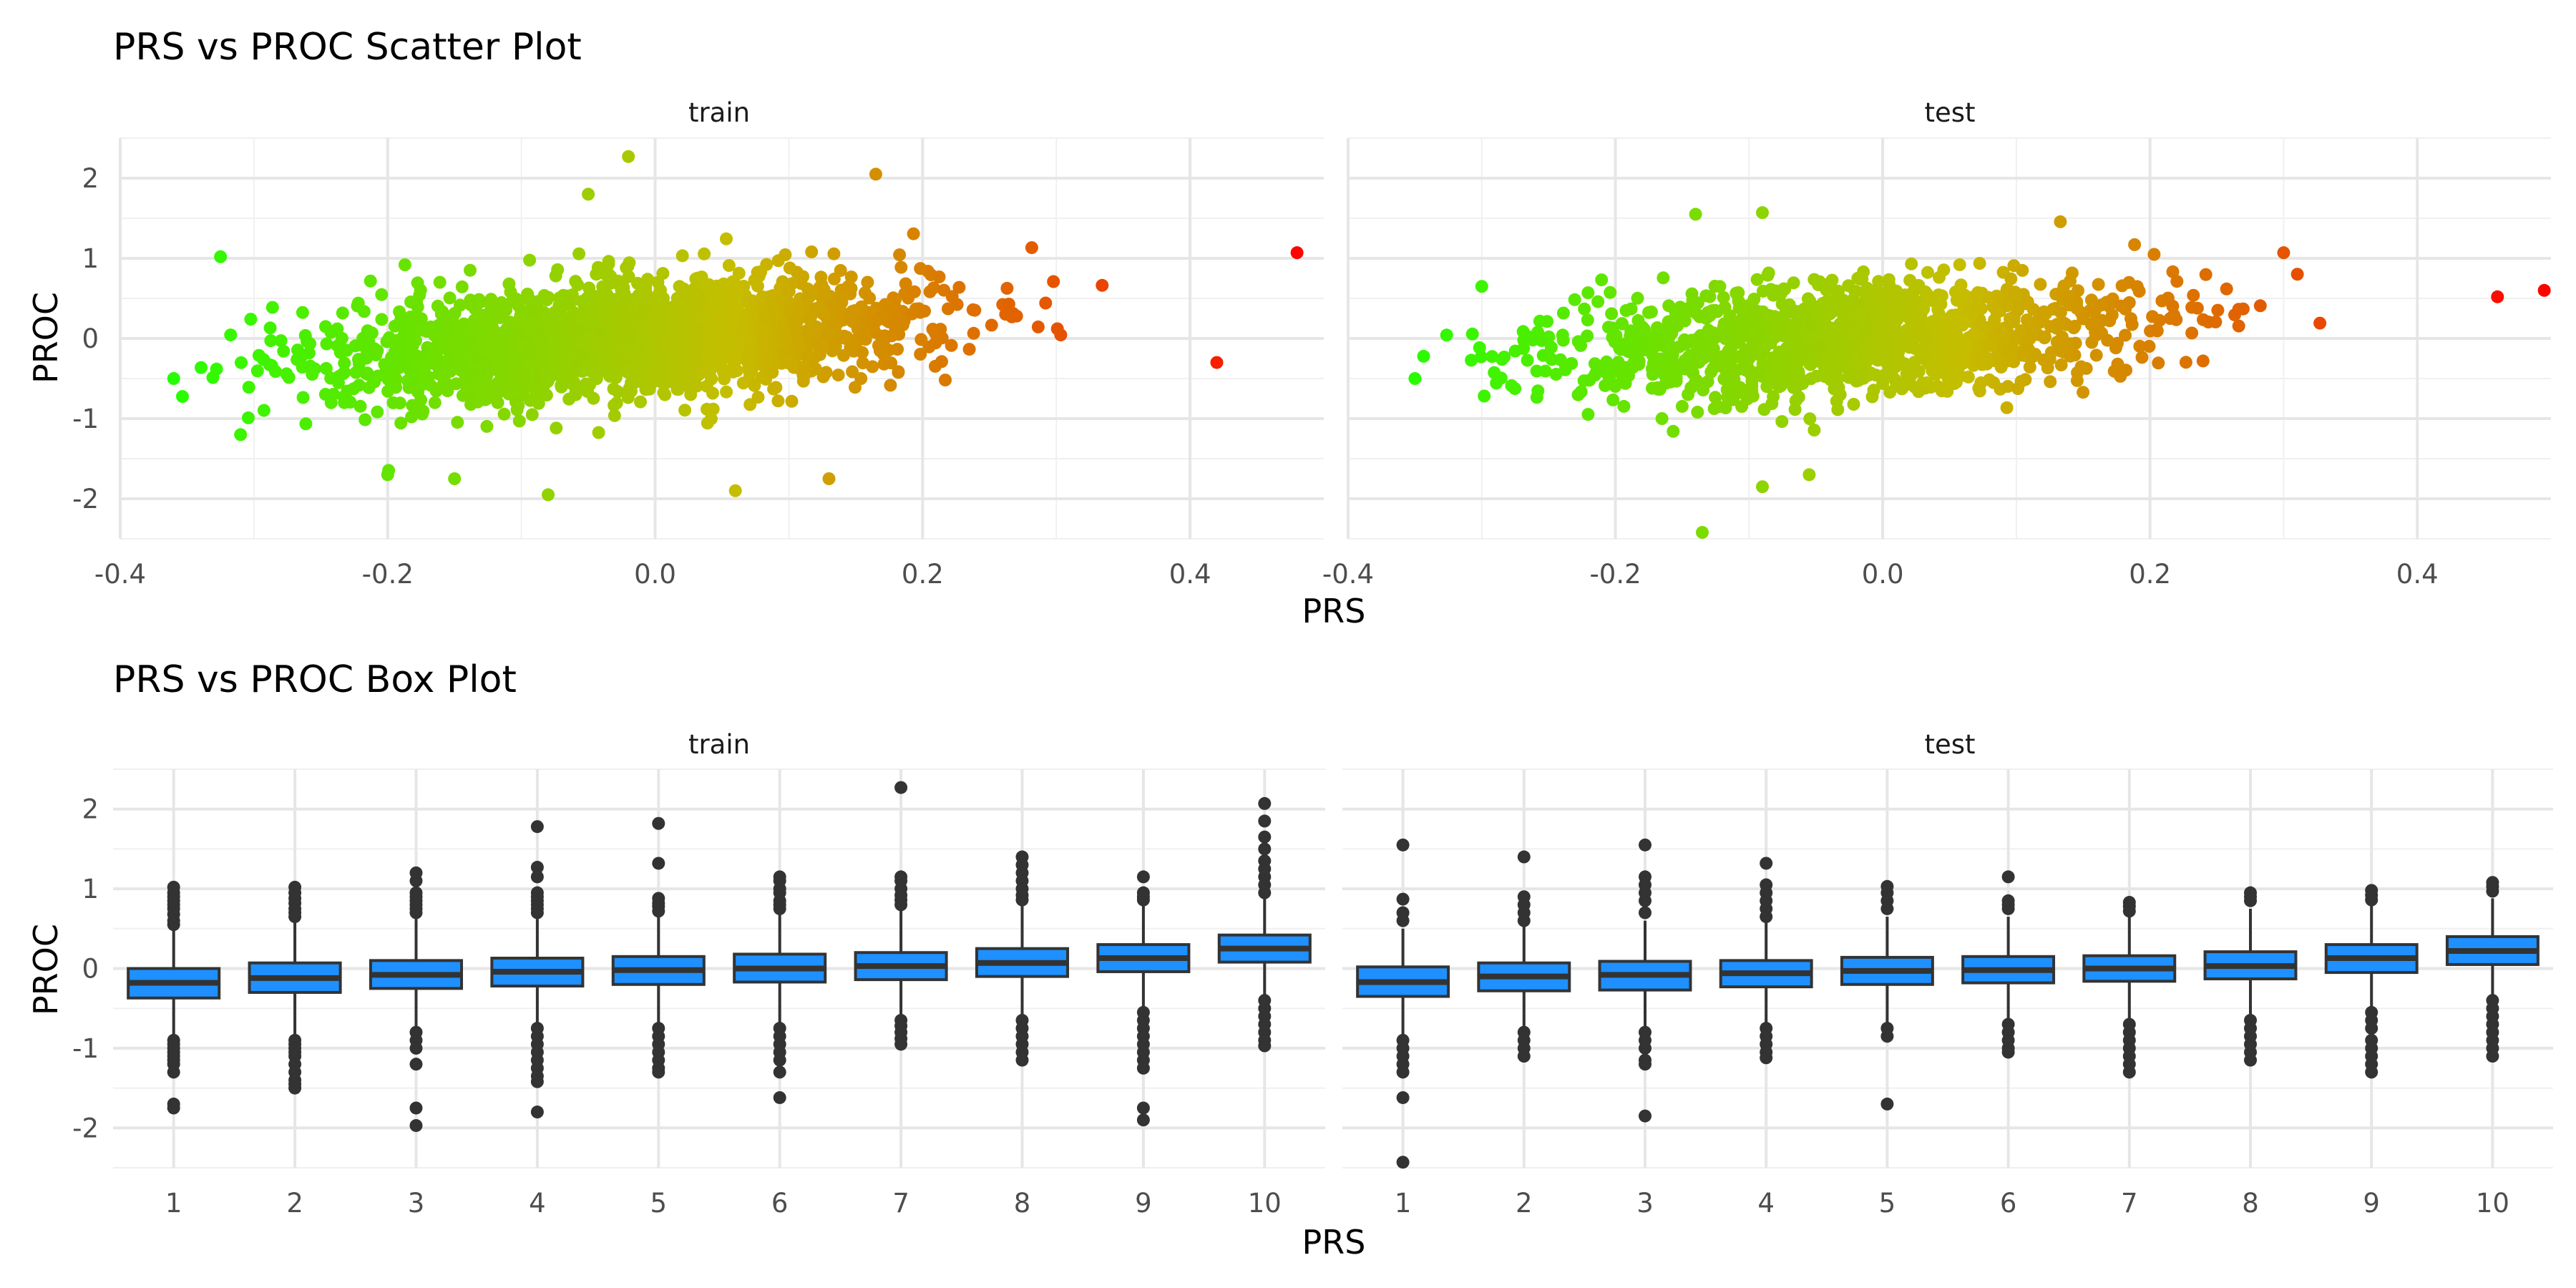 This screenshot has height=1288, width=2576. What do you see at coordinates (90, 969) in the screenshot?
I see `y-tick-label: 0` at bounding box center [90, 969].